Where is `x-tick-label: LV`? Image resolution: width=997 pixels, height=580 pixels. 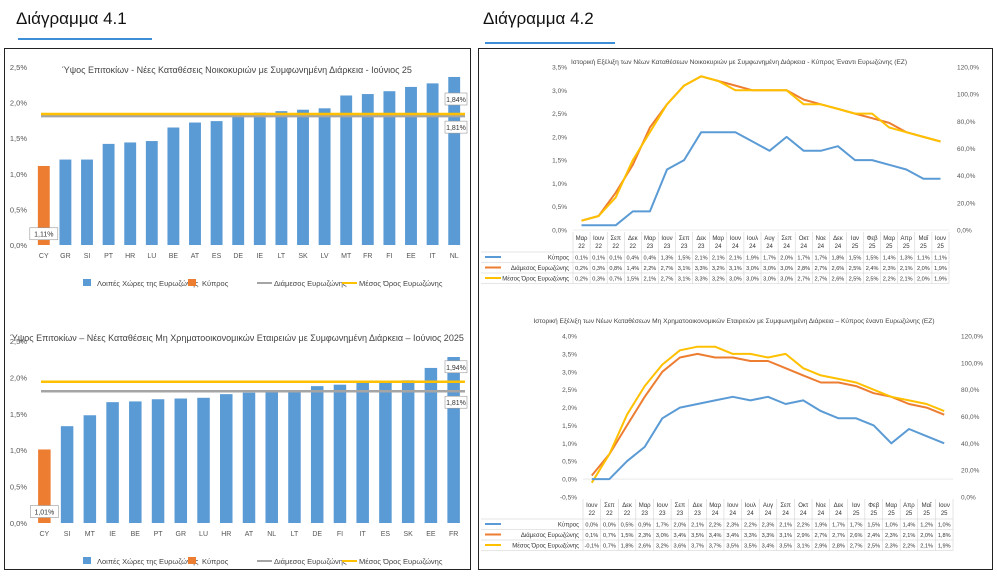
x-tick-label: LV is located at coordinates (325, 256).